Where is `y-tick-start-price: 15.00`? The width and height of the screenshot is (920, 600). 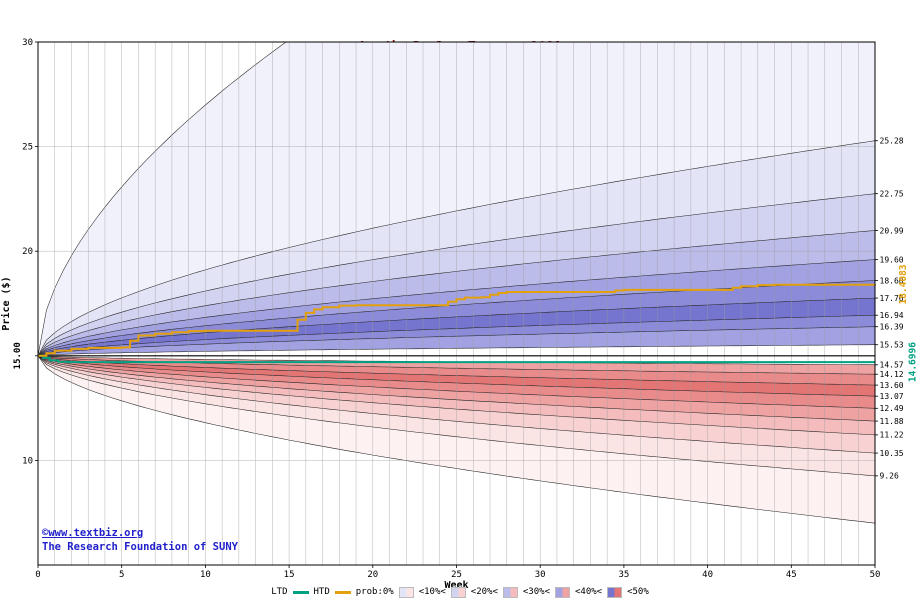
y-tick-start-price: 15.00 is located at coordinates (18, 355).